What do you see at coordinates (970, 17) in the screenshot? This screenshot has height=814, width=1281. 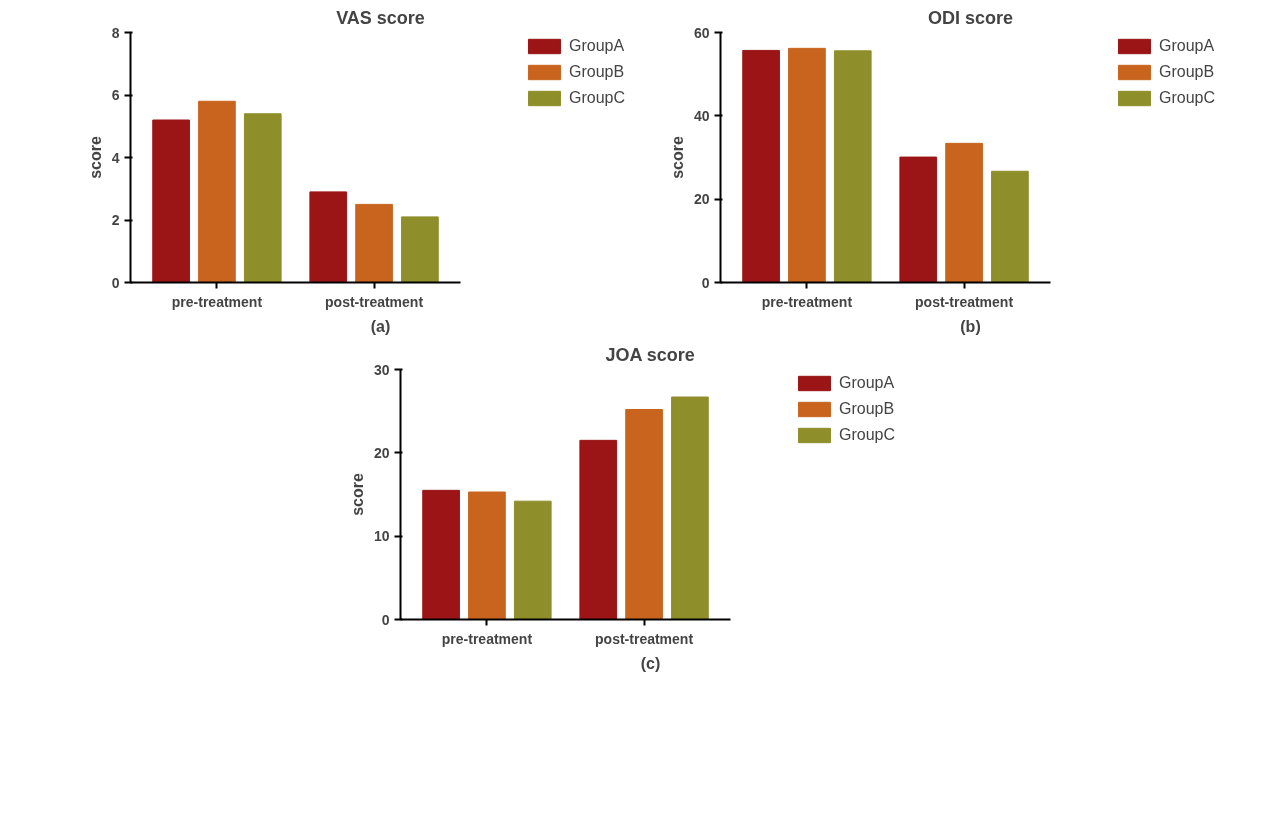 I see `chart-title: ODI score` at bounding box center [970, 17].